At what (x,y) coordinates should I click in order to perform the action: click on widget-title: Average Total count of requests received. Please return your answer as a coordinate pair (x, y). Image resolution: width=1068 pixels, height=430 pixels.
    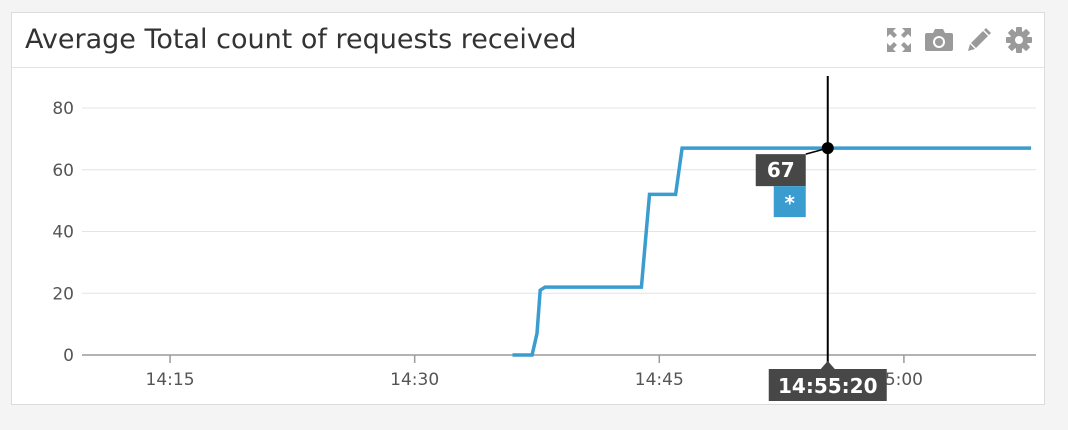
    Looking at the image, I should click on (301, 39).